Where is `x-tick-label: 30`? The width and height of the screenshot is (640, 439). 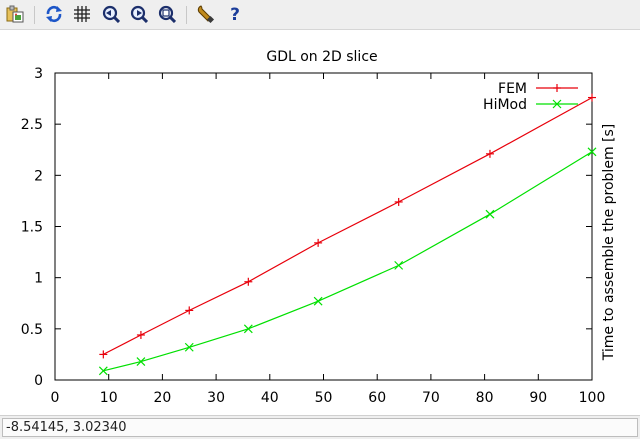 x-tick-label: 30 is located at coordinates (216, 398).